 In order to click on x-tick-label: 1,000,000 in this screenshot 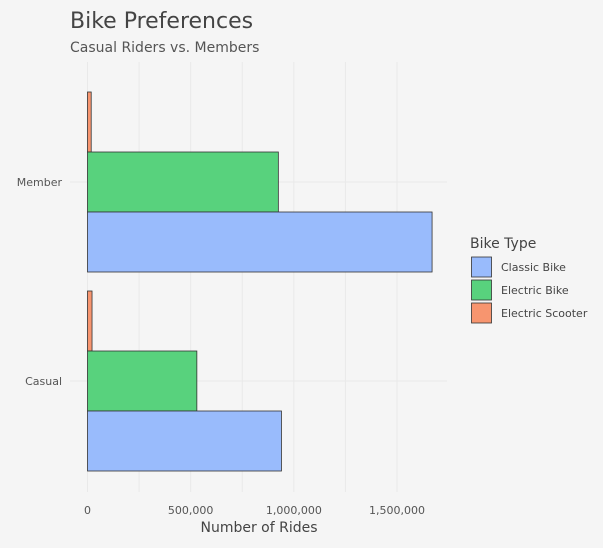, I will do `click(294, 510)`.